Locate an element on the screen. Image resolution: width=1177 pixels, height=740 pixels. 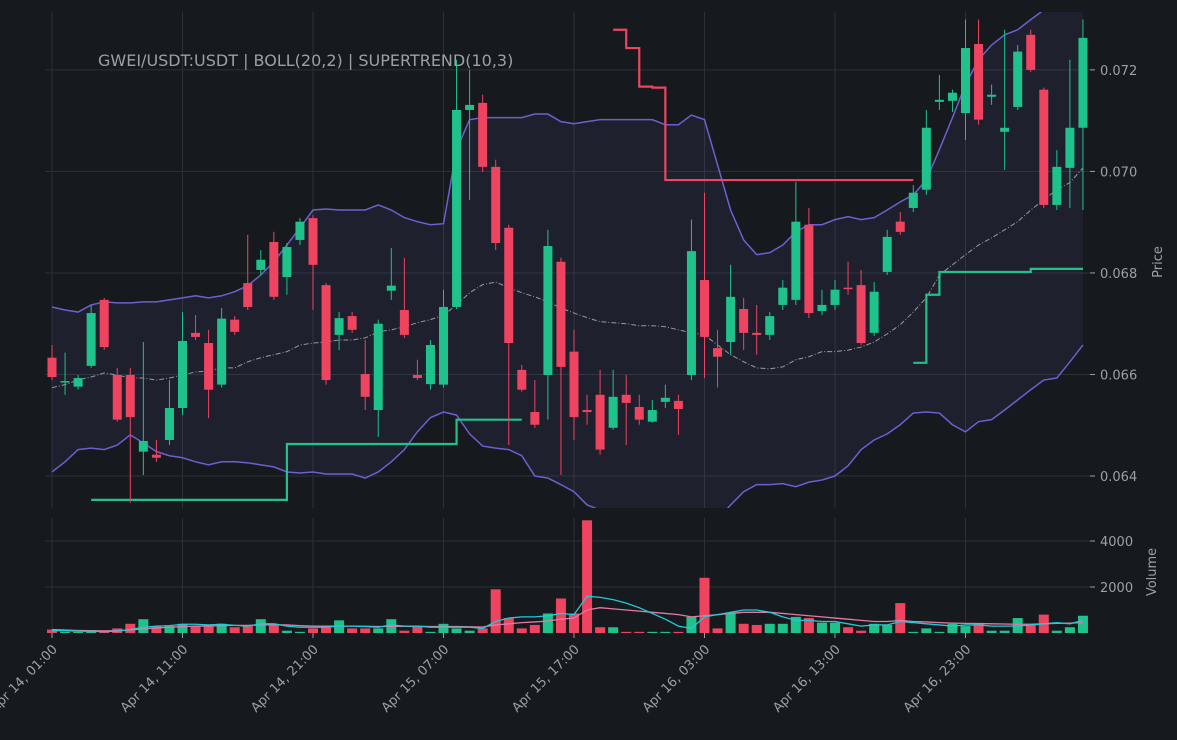
x-tick-label: Apr 14, 11:00 is located at coordinates (154, 678).